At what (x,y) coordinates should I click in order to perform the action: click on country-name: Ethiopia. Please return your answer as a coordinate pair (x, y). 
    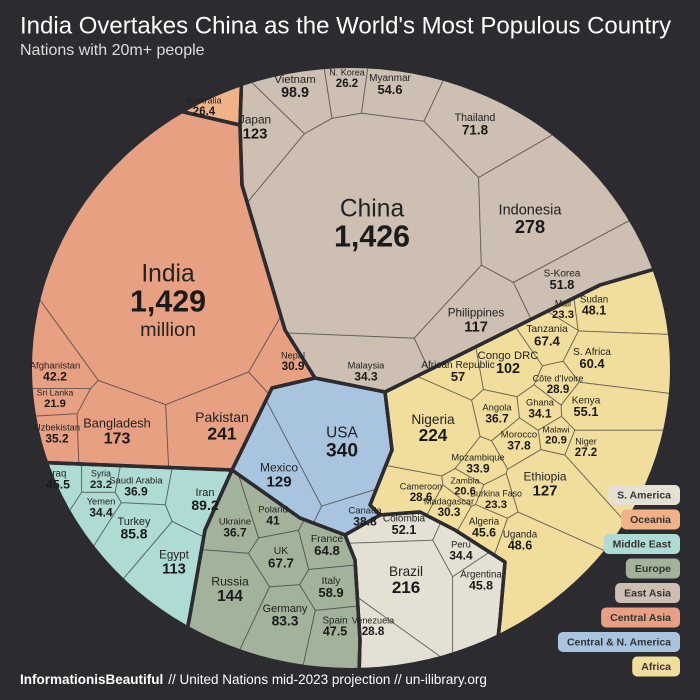
    Looking at the image, I should click on (545, 477).